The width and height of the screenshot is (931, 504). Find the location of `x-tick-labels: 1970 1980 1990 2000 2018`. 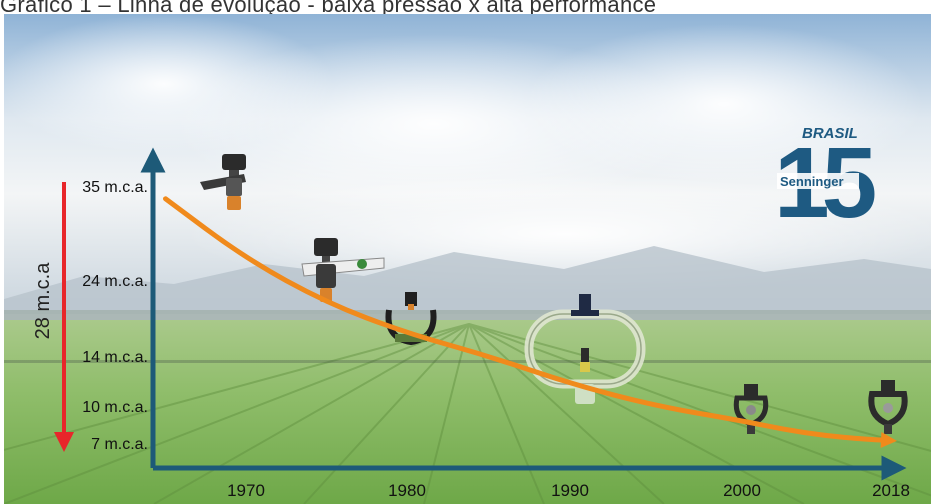

x-tick-labels: 1970 1980 1990 2000 2018 is located at coordinates (568, 490).